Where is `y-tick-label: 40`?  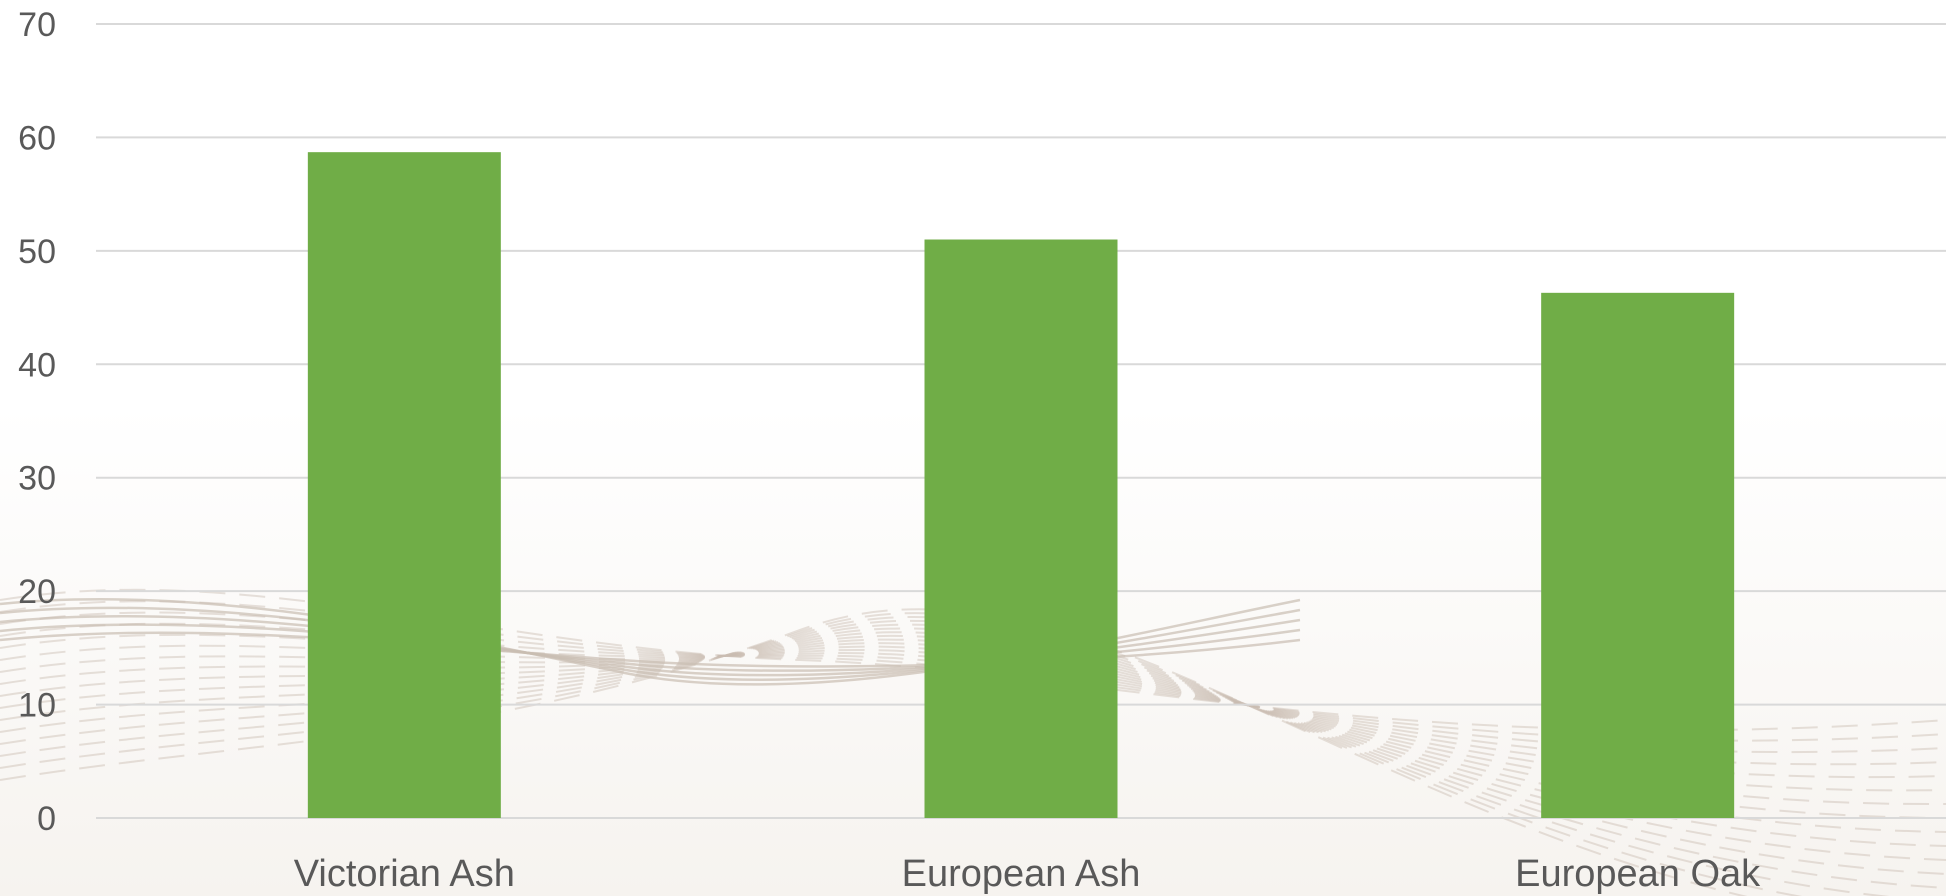 y-tick-label: 40 is located at coordinates (37, 365).